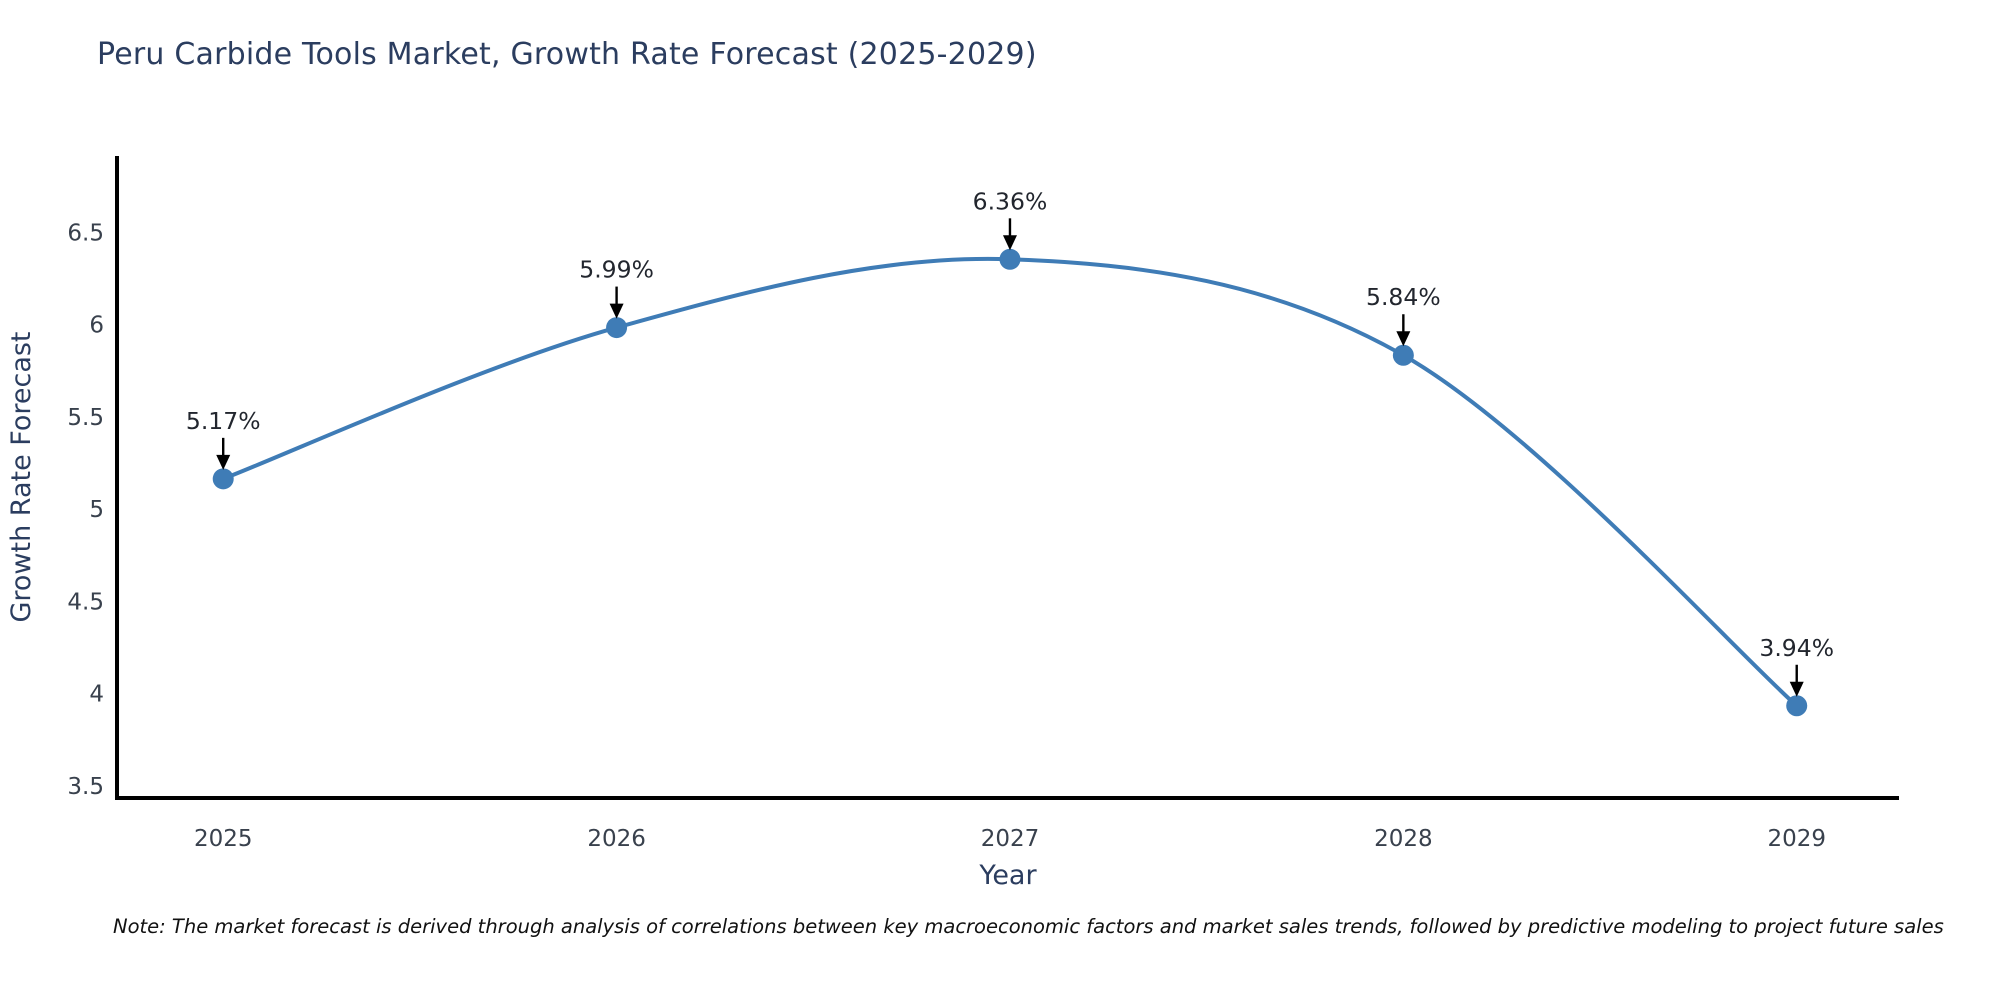 The width and height of the screenshot is (2000, 1000). What do you see at coordinates (85, 418) in the screenshot?
I see `y-tick-label: 5.5` at bounding box center [85, 418].